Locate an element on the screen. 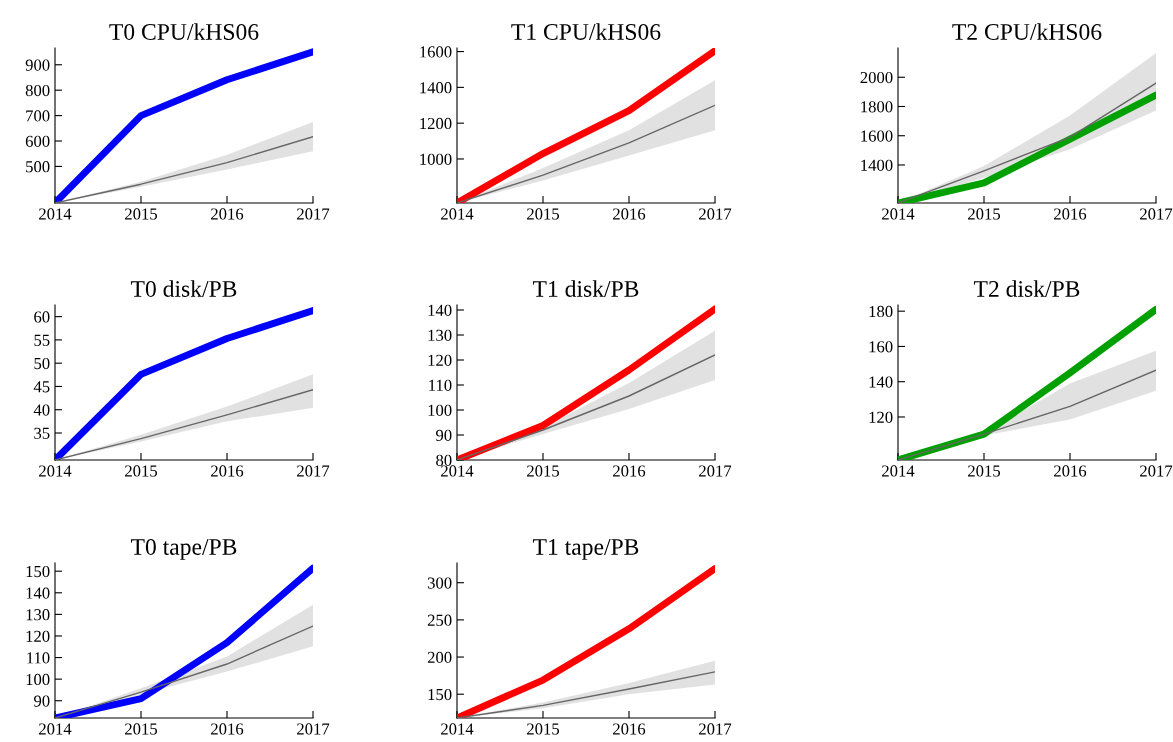 The height and width of the screenshot is (742, 1173). chart-title: T1 tape/PB is located at coordinates (585, 549).